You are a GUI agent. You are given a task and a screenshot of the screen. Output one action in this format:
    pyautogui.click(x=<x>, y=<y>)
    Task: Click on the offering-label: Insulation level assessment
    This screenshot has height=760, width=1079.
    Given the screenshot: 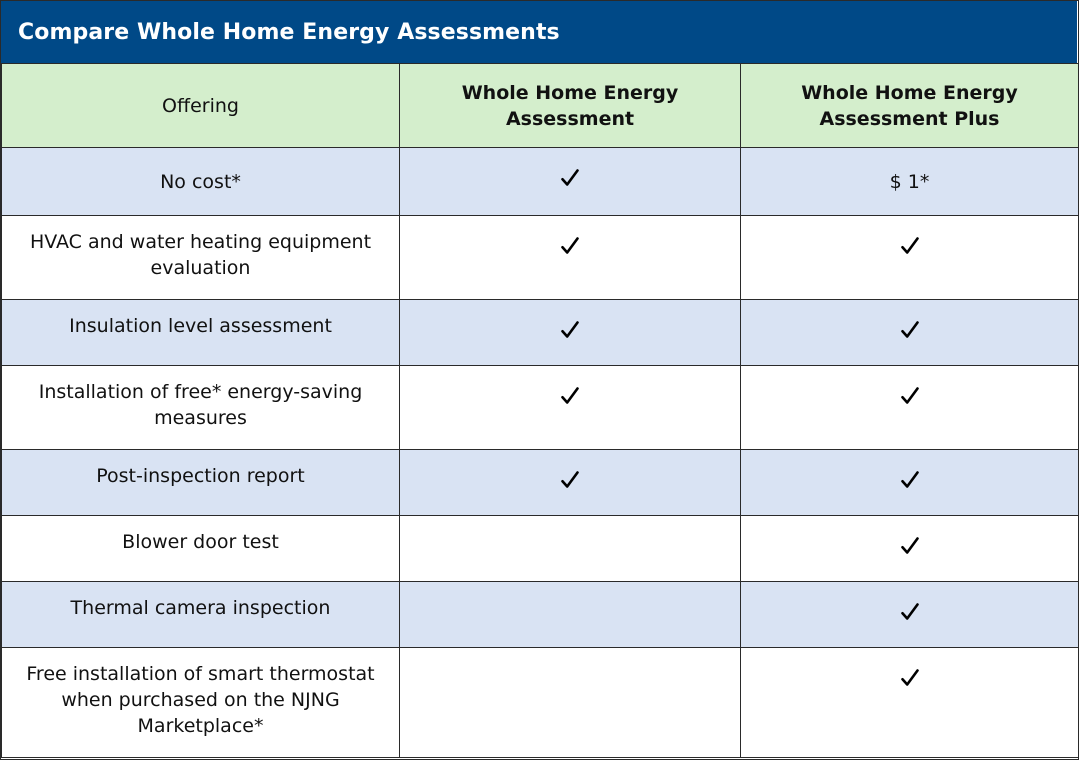 What is the action you would take?
    pyautogui.click(x=200, y=332)
    